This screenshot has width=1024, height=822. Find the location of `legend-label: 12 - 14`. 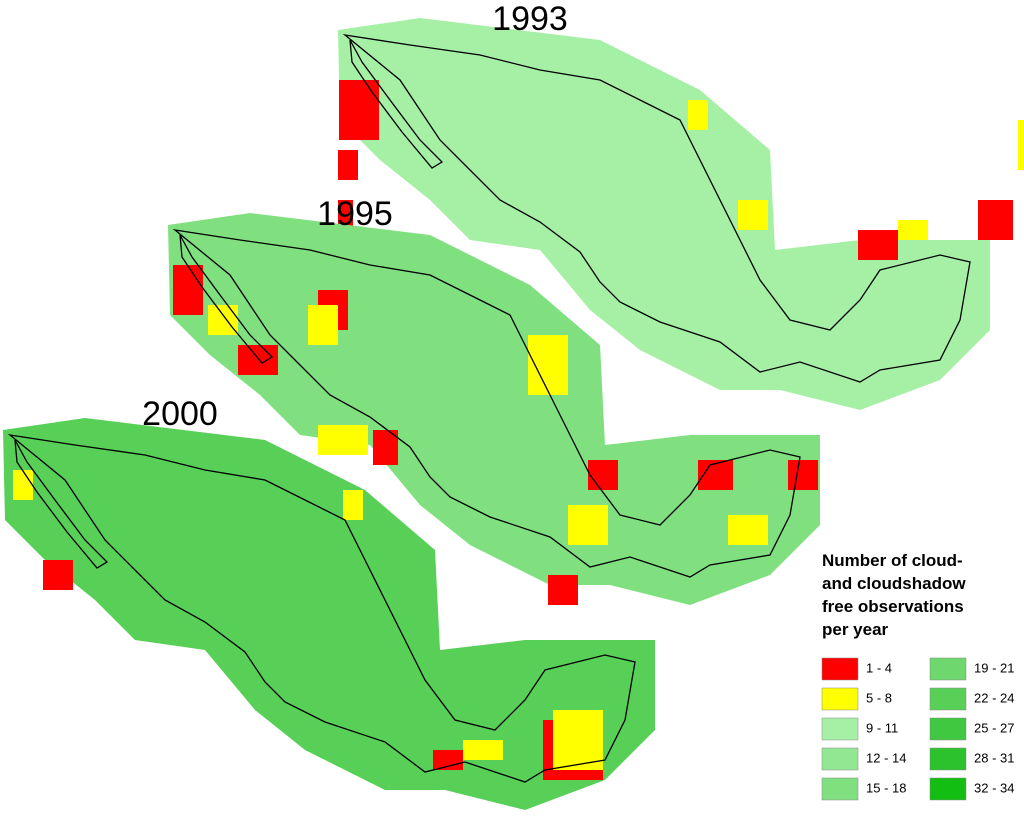

legend-label: 12 - 14 is located at coordinates (886, 757).